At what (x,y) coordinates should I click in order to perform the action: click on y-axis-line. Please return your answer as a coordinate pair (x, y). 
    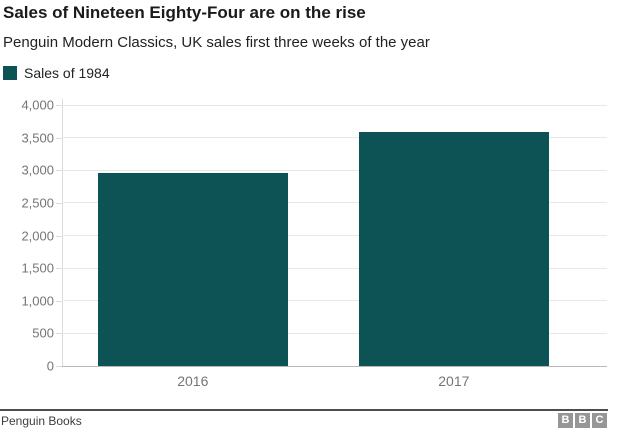
    Looking at the image, I should click on (62, 232).